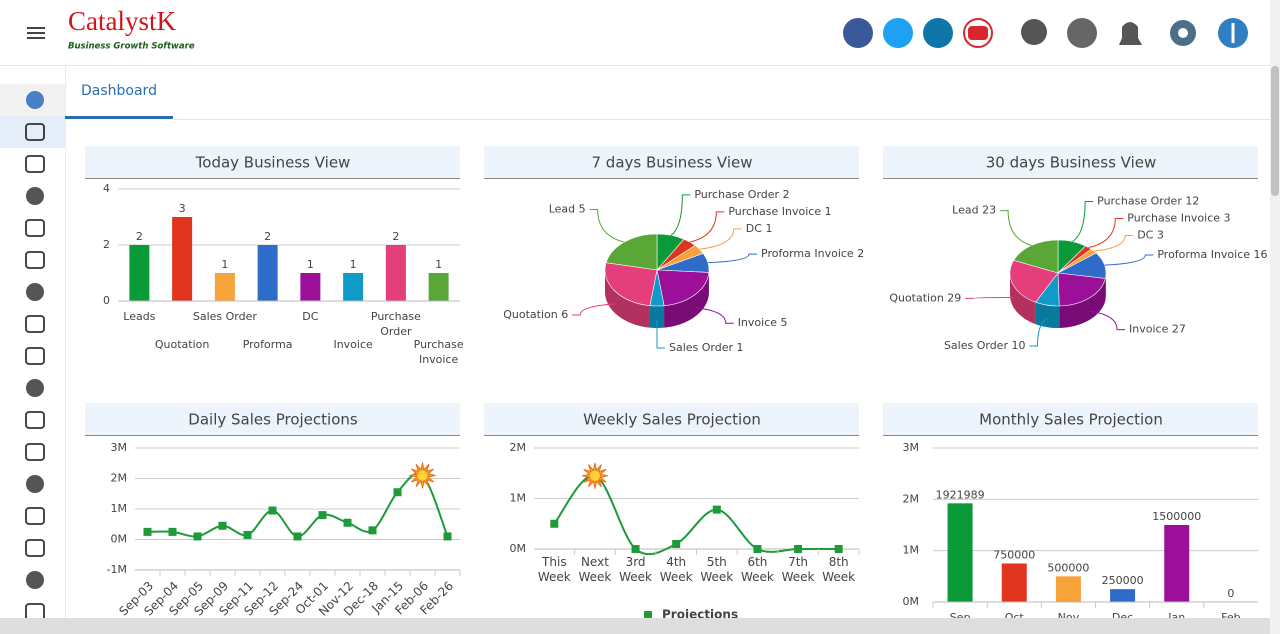 Image resolution: width=1280 pixels, height=634 pixels. What do you see at coordinates (35, 356) in the screenshot?
I see `sidebar` at bounding box center [35, 356].